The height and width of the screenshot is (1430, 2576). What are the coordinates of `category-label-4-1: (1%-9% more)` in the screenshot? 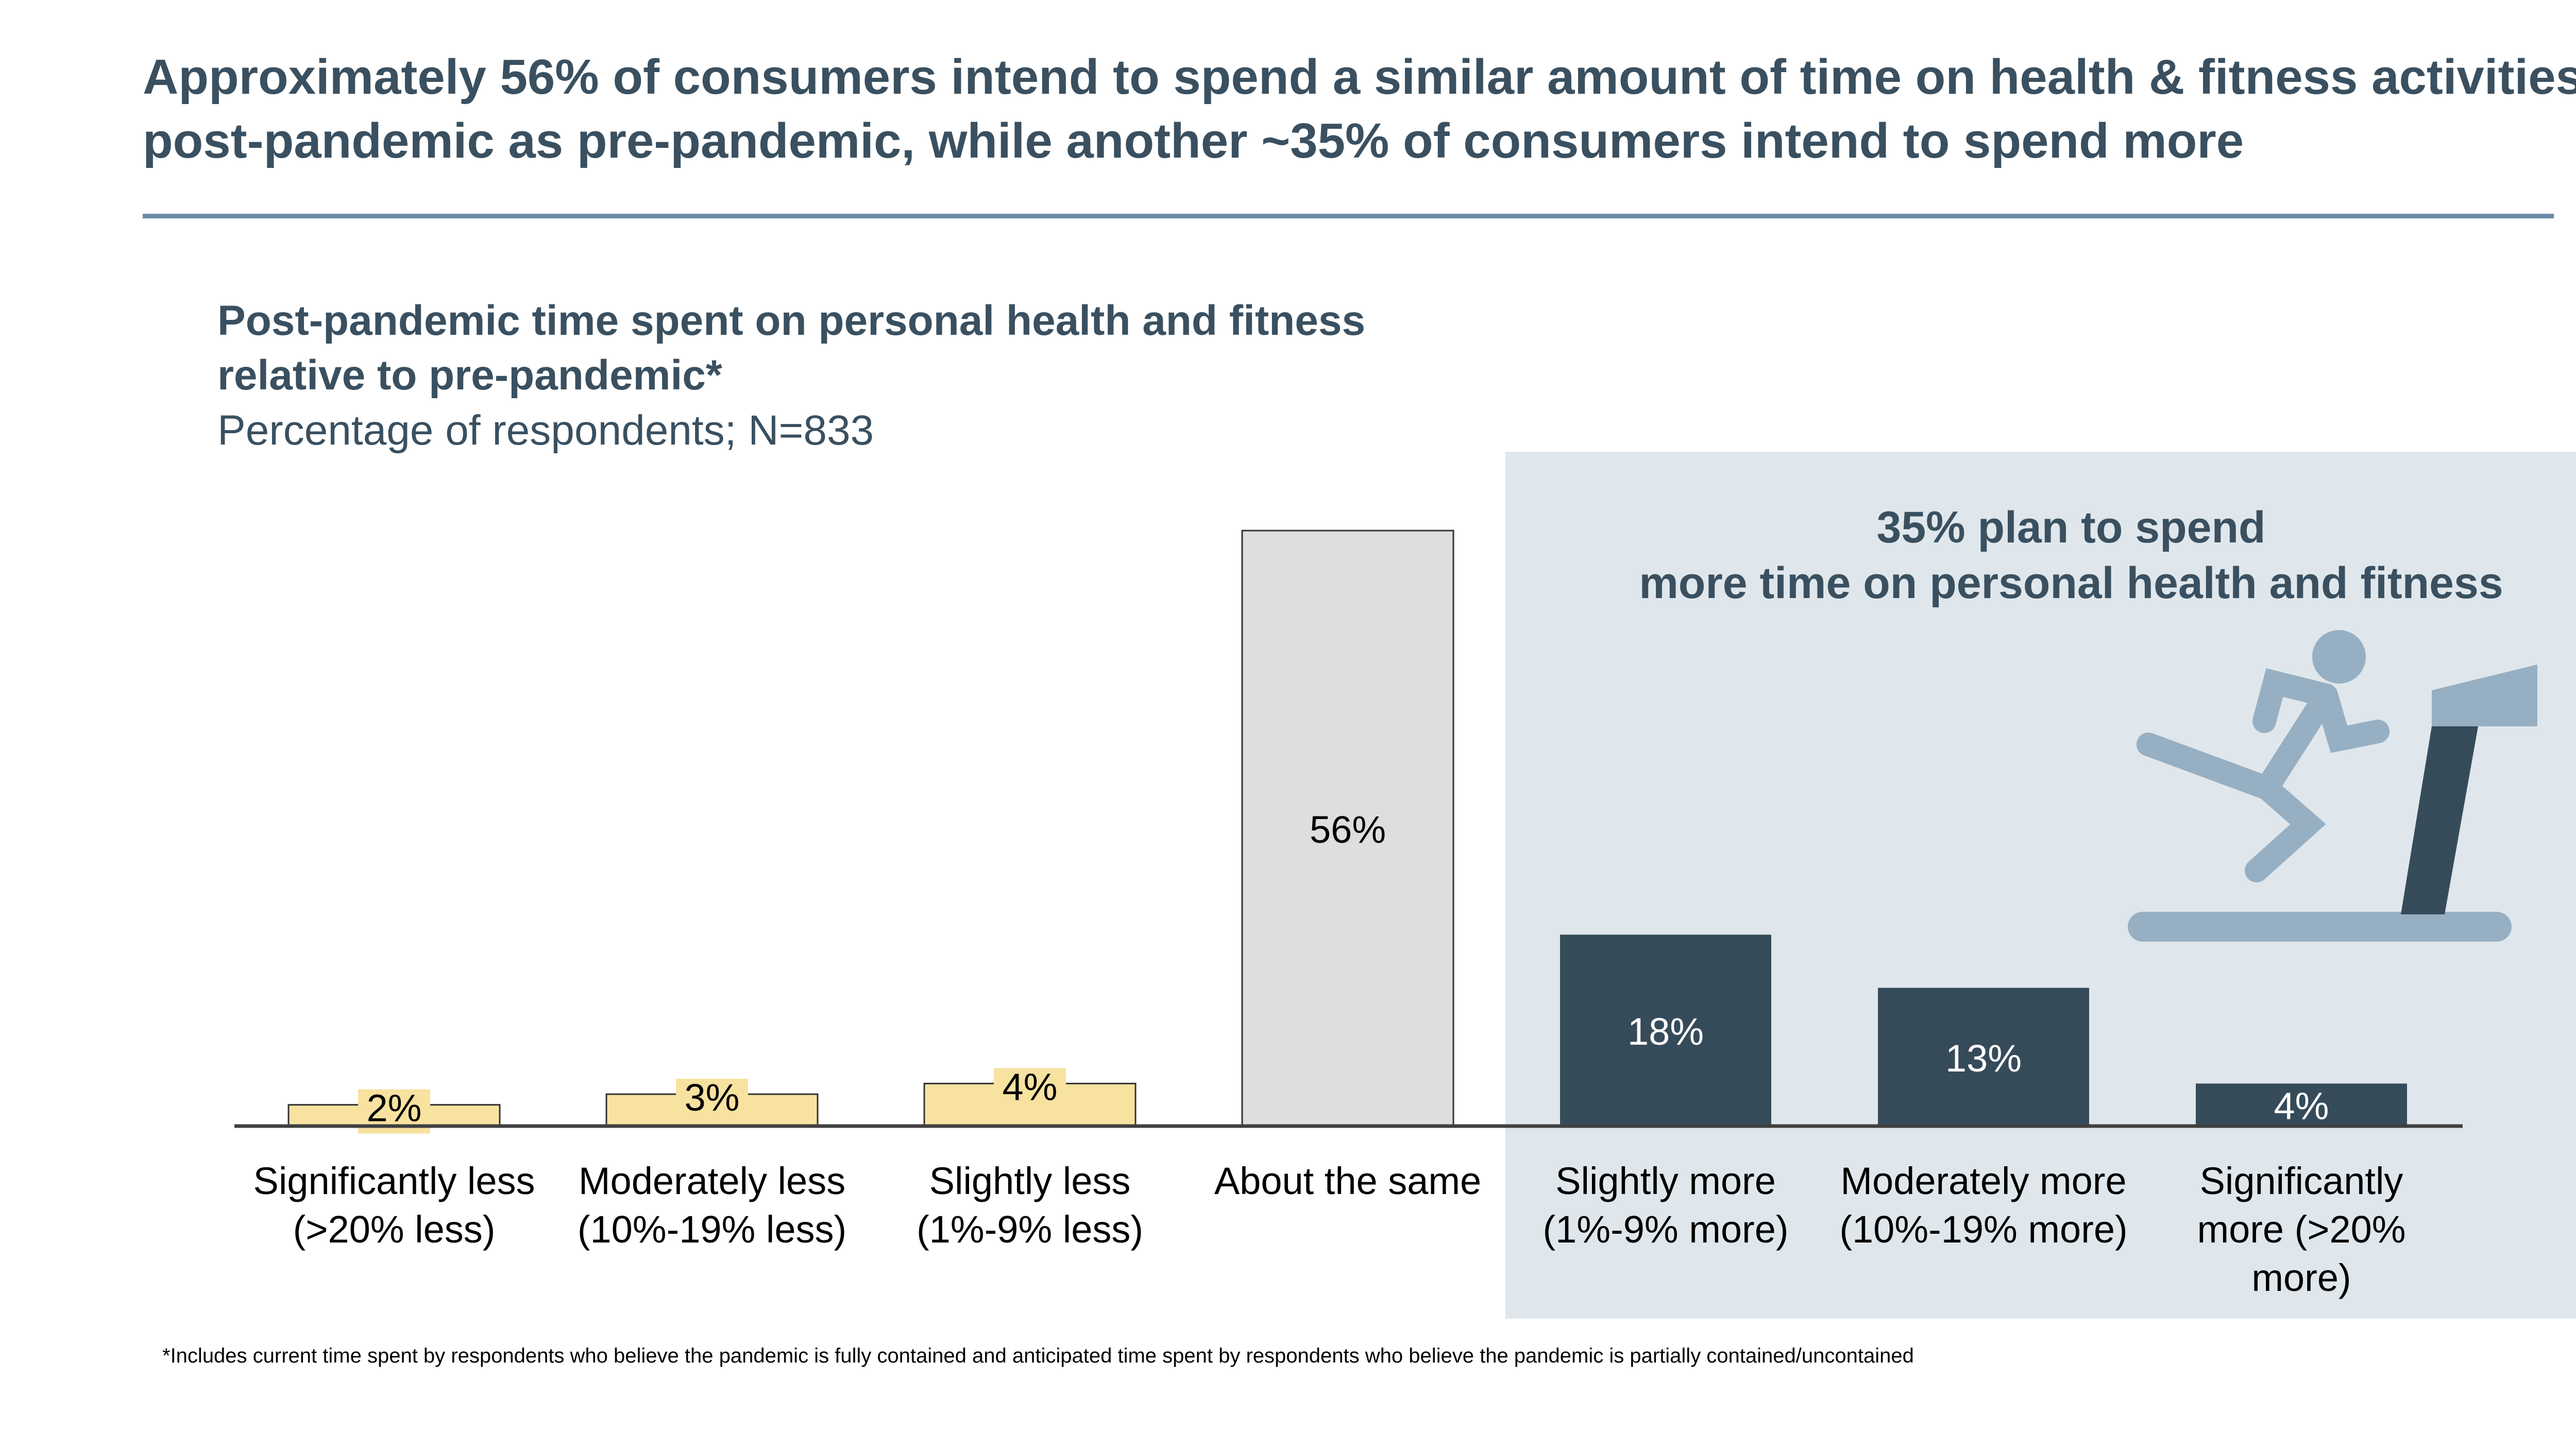 It's located at (1666, 1229).